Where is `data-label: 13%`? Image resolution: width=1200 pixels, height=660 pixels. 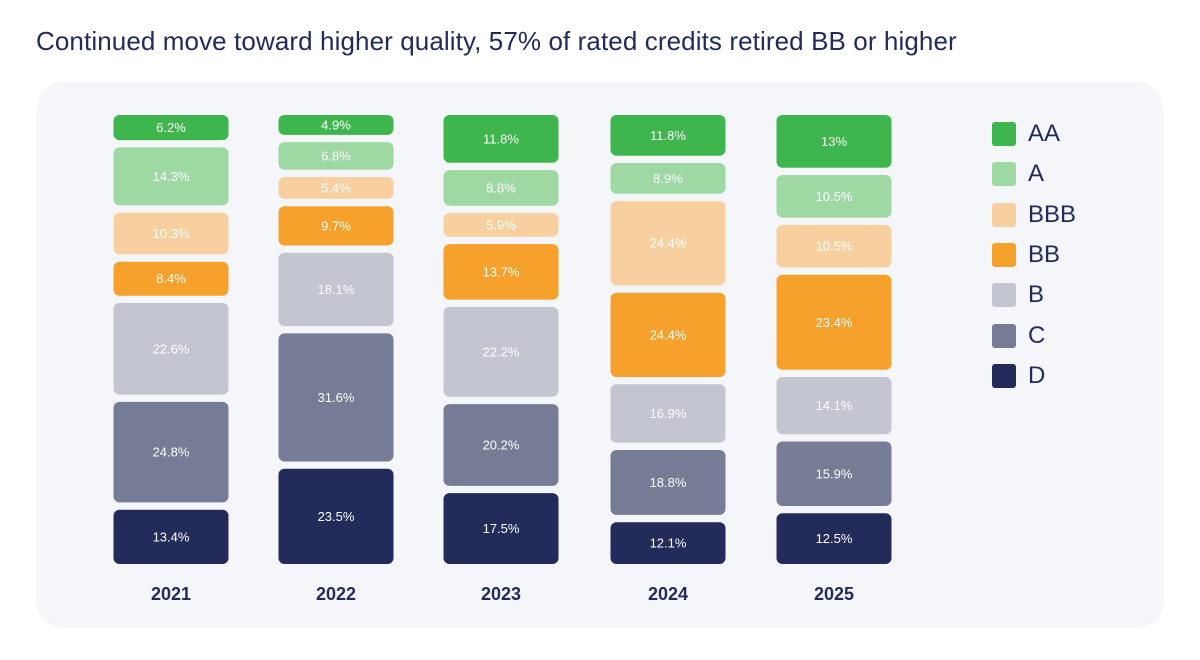
data-label: 13% is located at coordinates (834, 141).